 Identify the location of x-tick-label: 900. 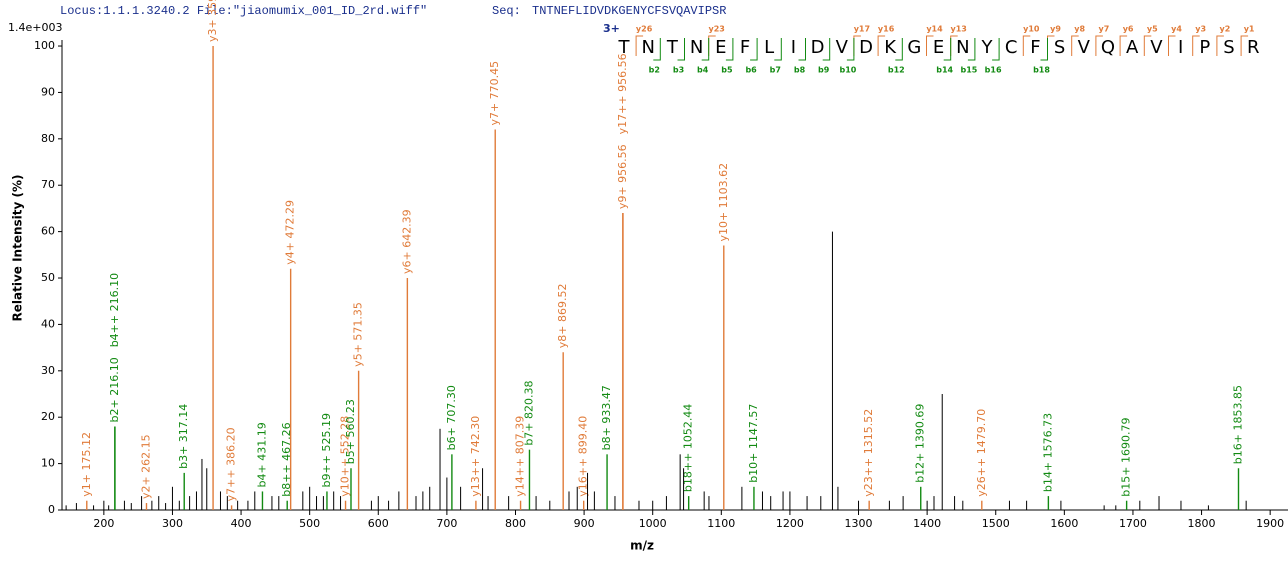
(584, 523).